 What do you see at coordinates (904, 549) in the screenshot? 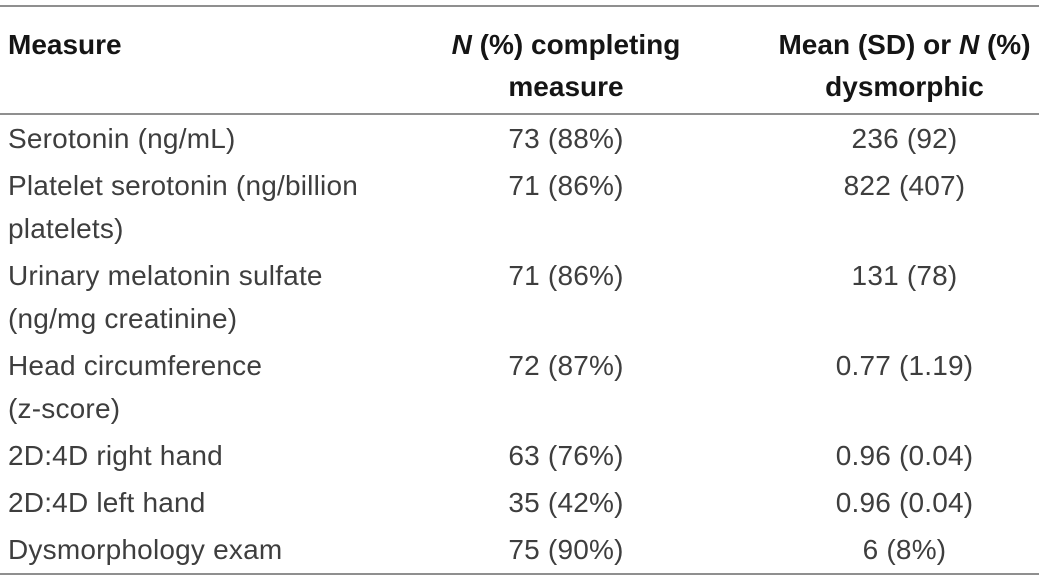
I see `value-cell: 6 (8%)` at bounding box center [904, 549].